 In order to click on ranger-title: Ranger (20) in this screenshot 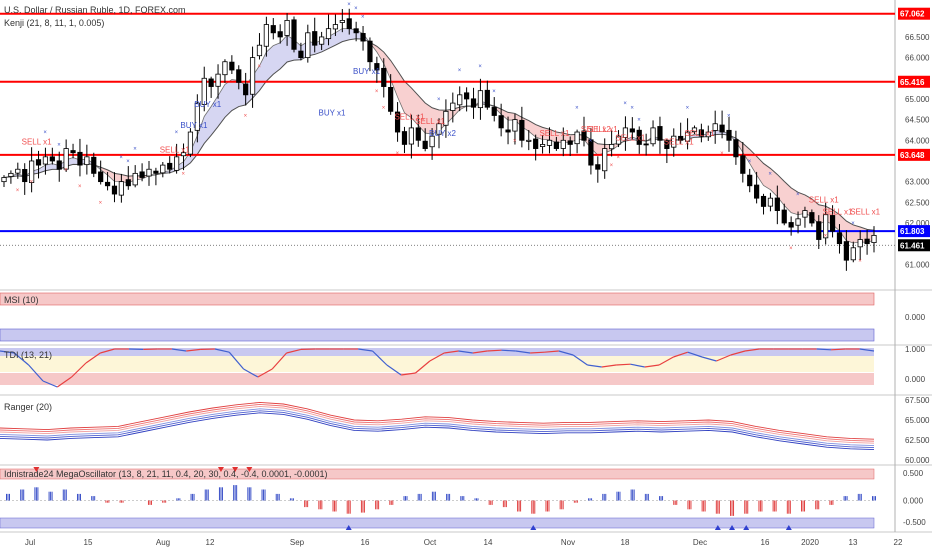, I will do `click(28, 407)`.